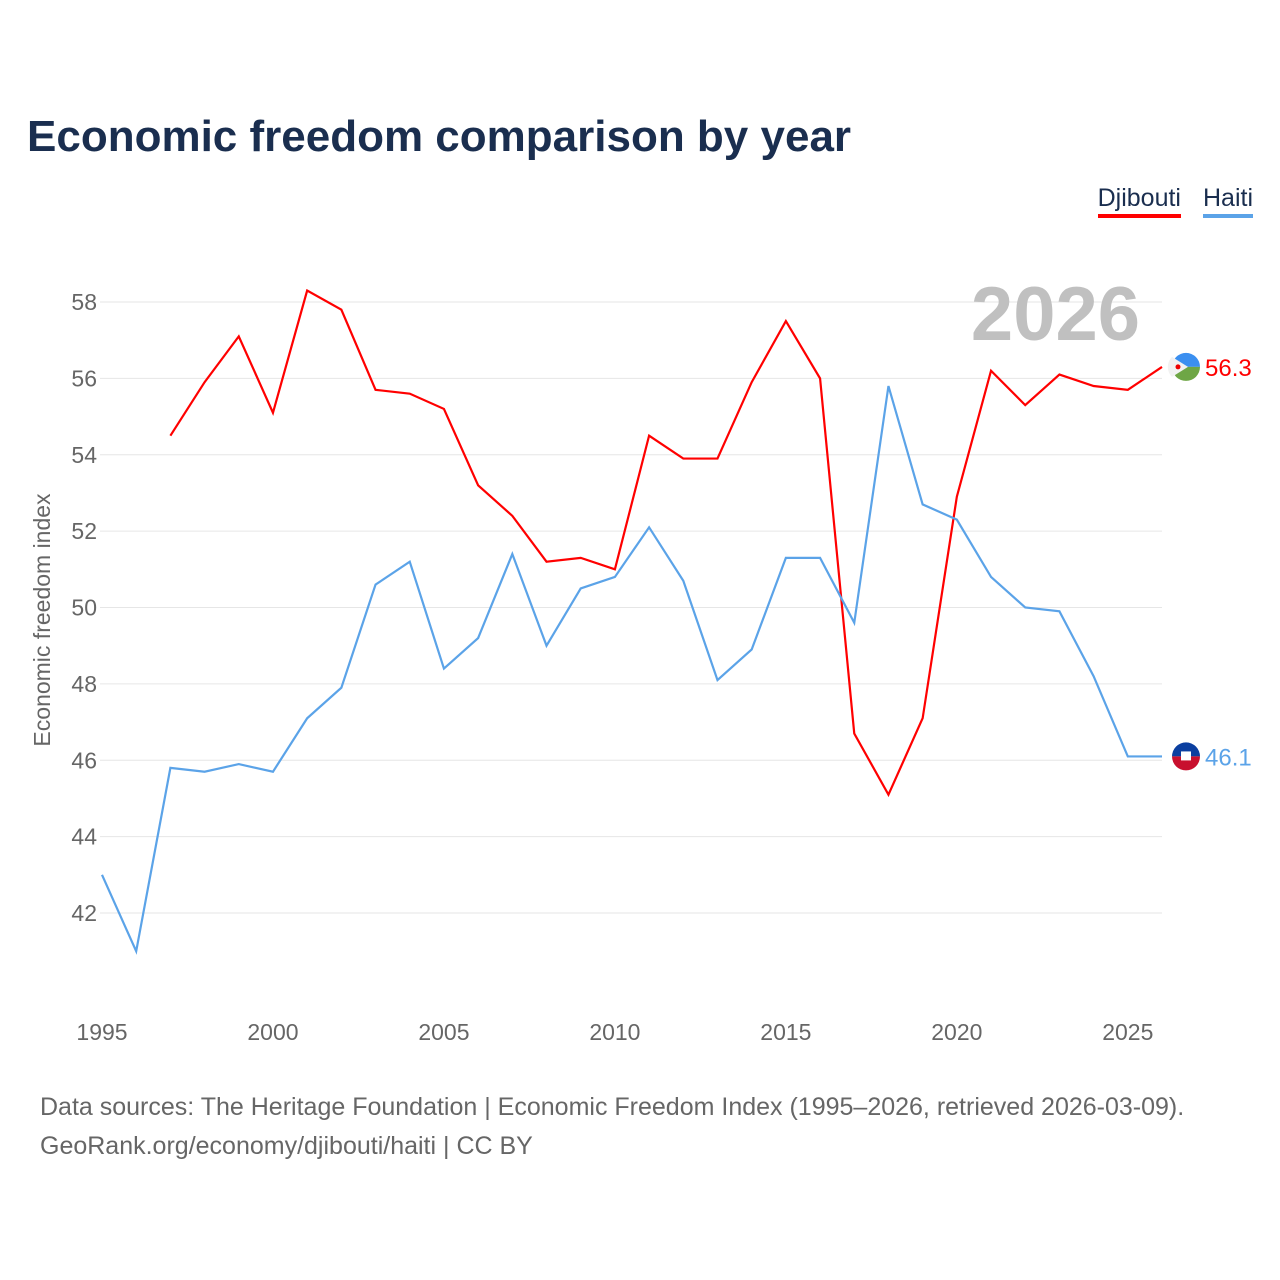  Describe the element at coordinates (1127, 1032) in the screenshot. I see `x-tick-label: 2025` at that location.